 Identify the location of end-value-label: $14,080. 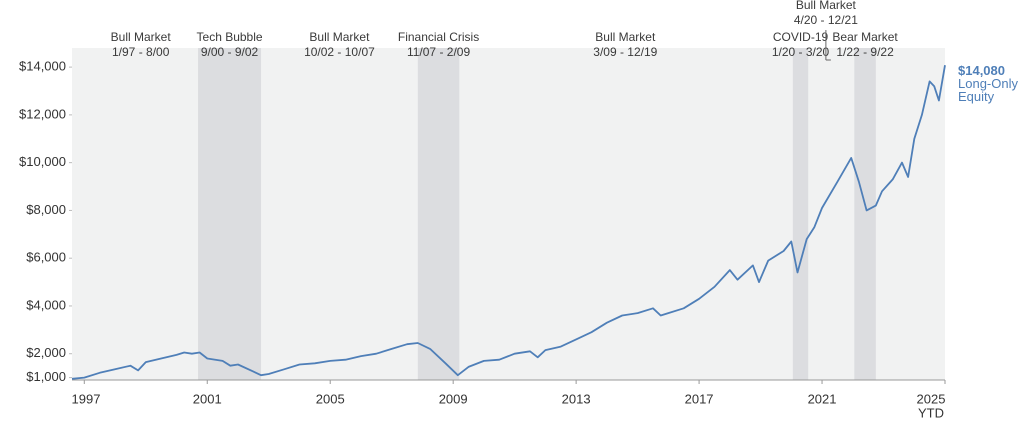
(981, 70).